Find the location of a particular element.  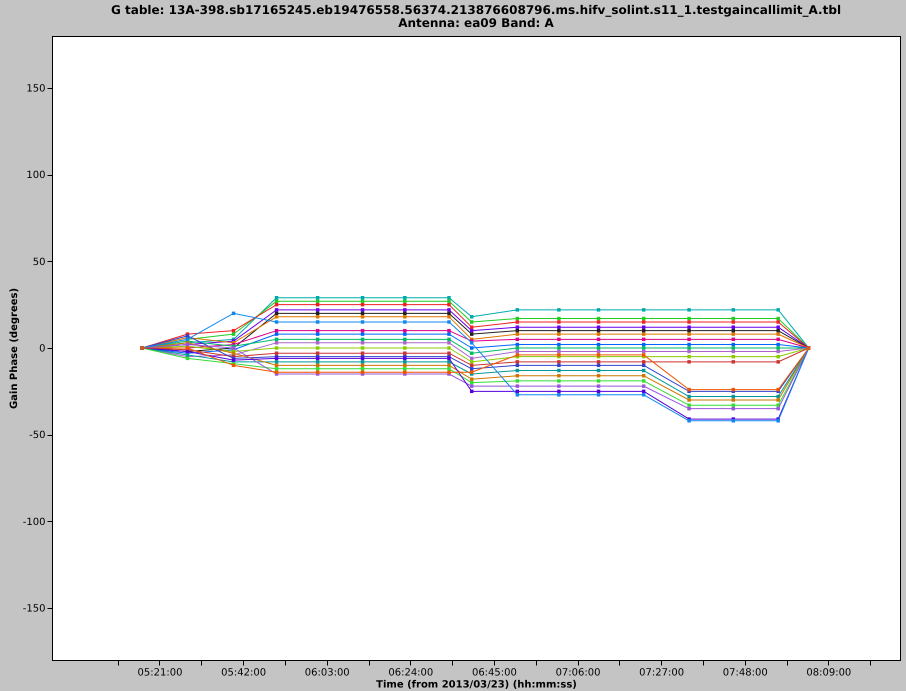

x-tick-label: 05:21:00 is located at coordinates (160, 673).